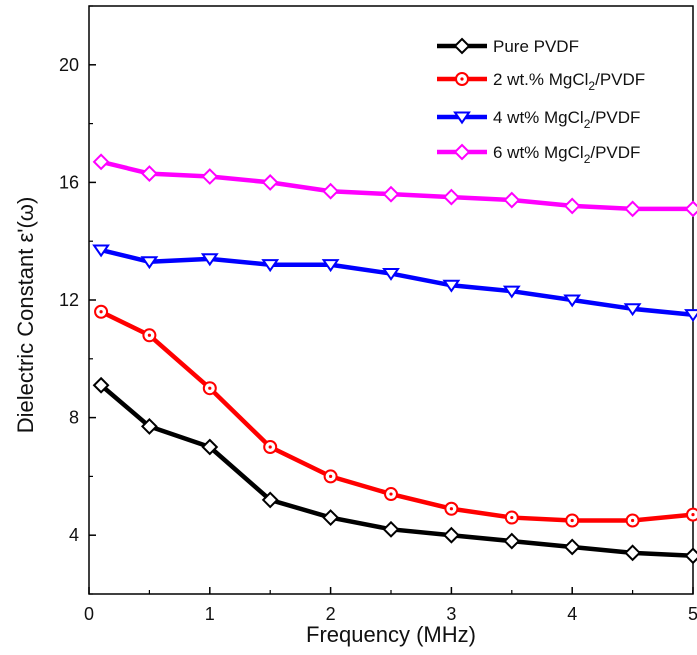 This screenshot has height=655, width=697. Describe the element at coordinates (25, 215) in the screenshot. I see `y-axis-title-suffix: ʹ(ω)` at that location.